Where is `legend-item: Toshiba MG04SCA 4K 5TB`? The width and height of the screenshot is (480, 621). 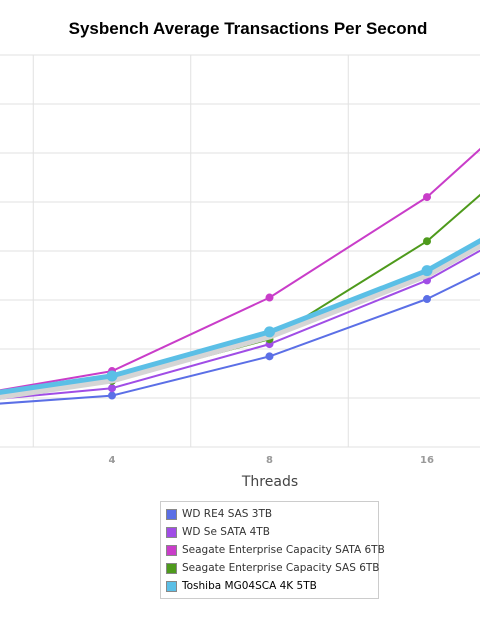
legend-item: Toshiba MG04SCA 4K 5TB is located at coordinates (269, 586).